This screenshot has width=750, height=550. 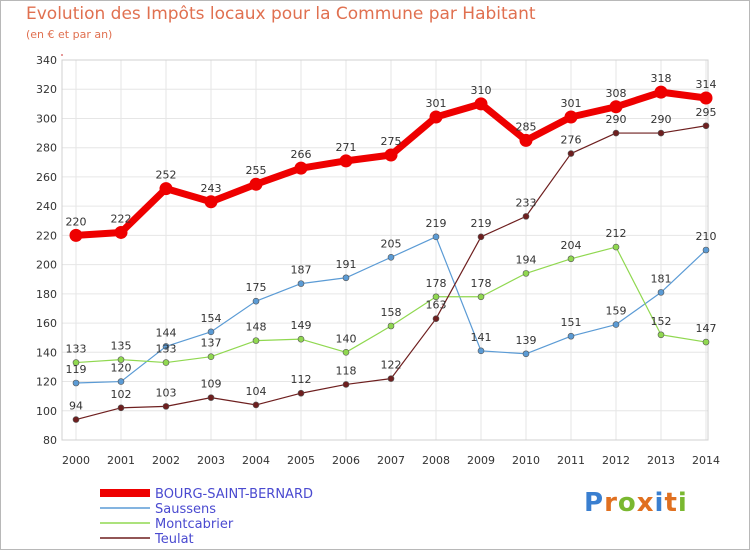 What do you see at coordinates (121, 368) in the screenshot?
I see `data-label: 120` at bounding box center [121, 368].